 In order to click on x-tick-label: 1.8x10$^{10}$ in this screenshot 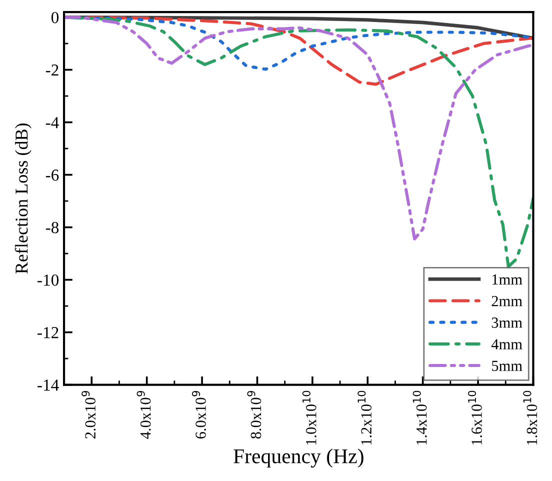, I will do `click(530, 417)`.